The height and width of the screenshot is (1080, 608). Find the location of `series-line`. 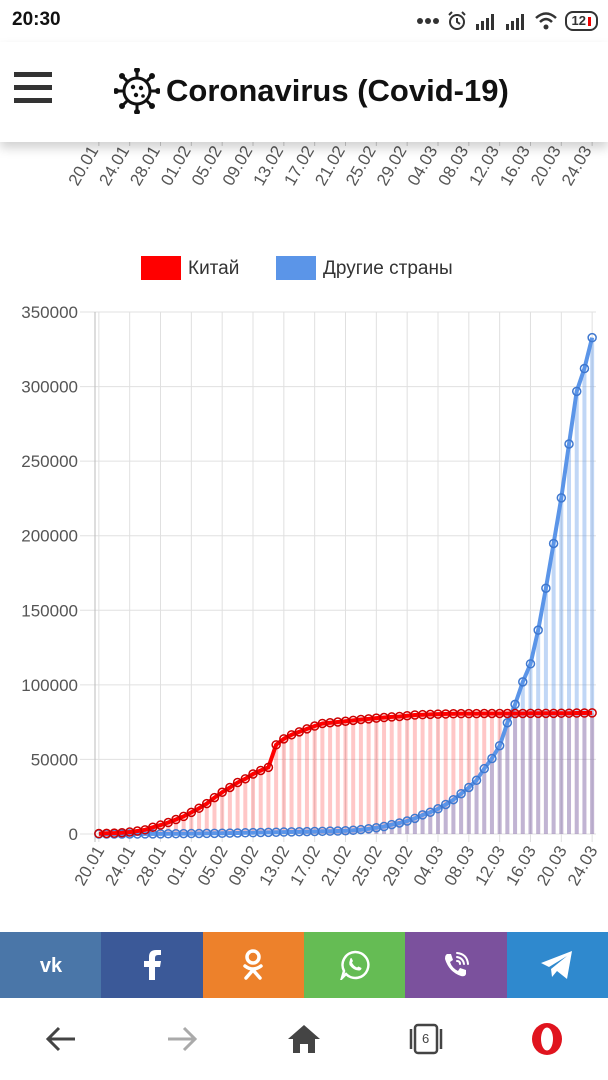

series-line is located at coordinates (345, 773).